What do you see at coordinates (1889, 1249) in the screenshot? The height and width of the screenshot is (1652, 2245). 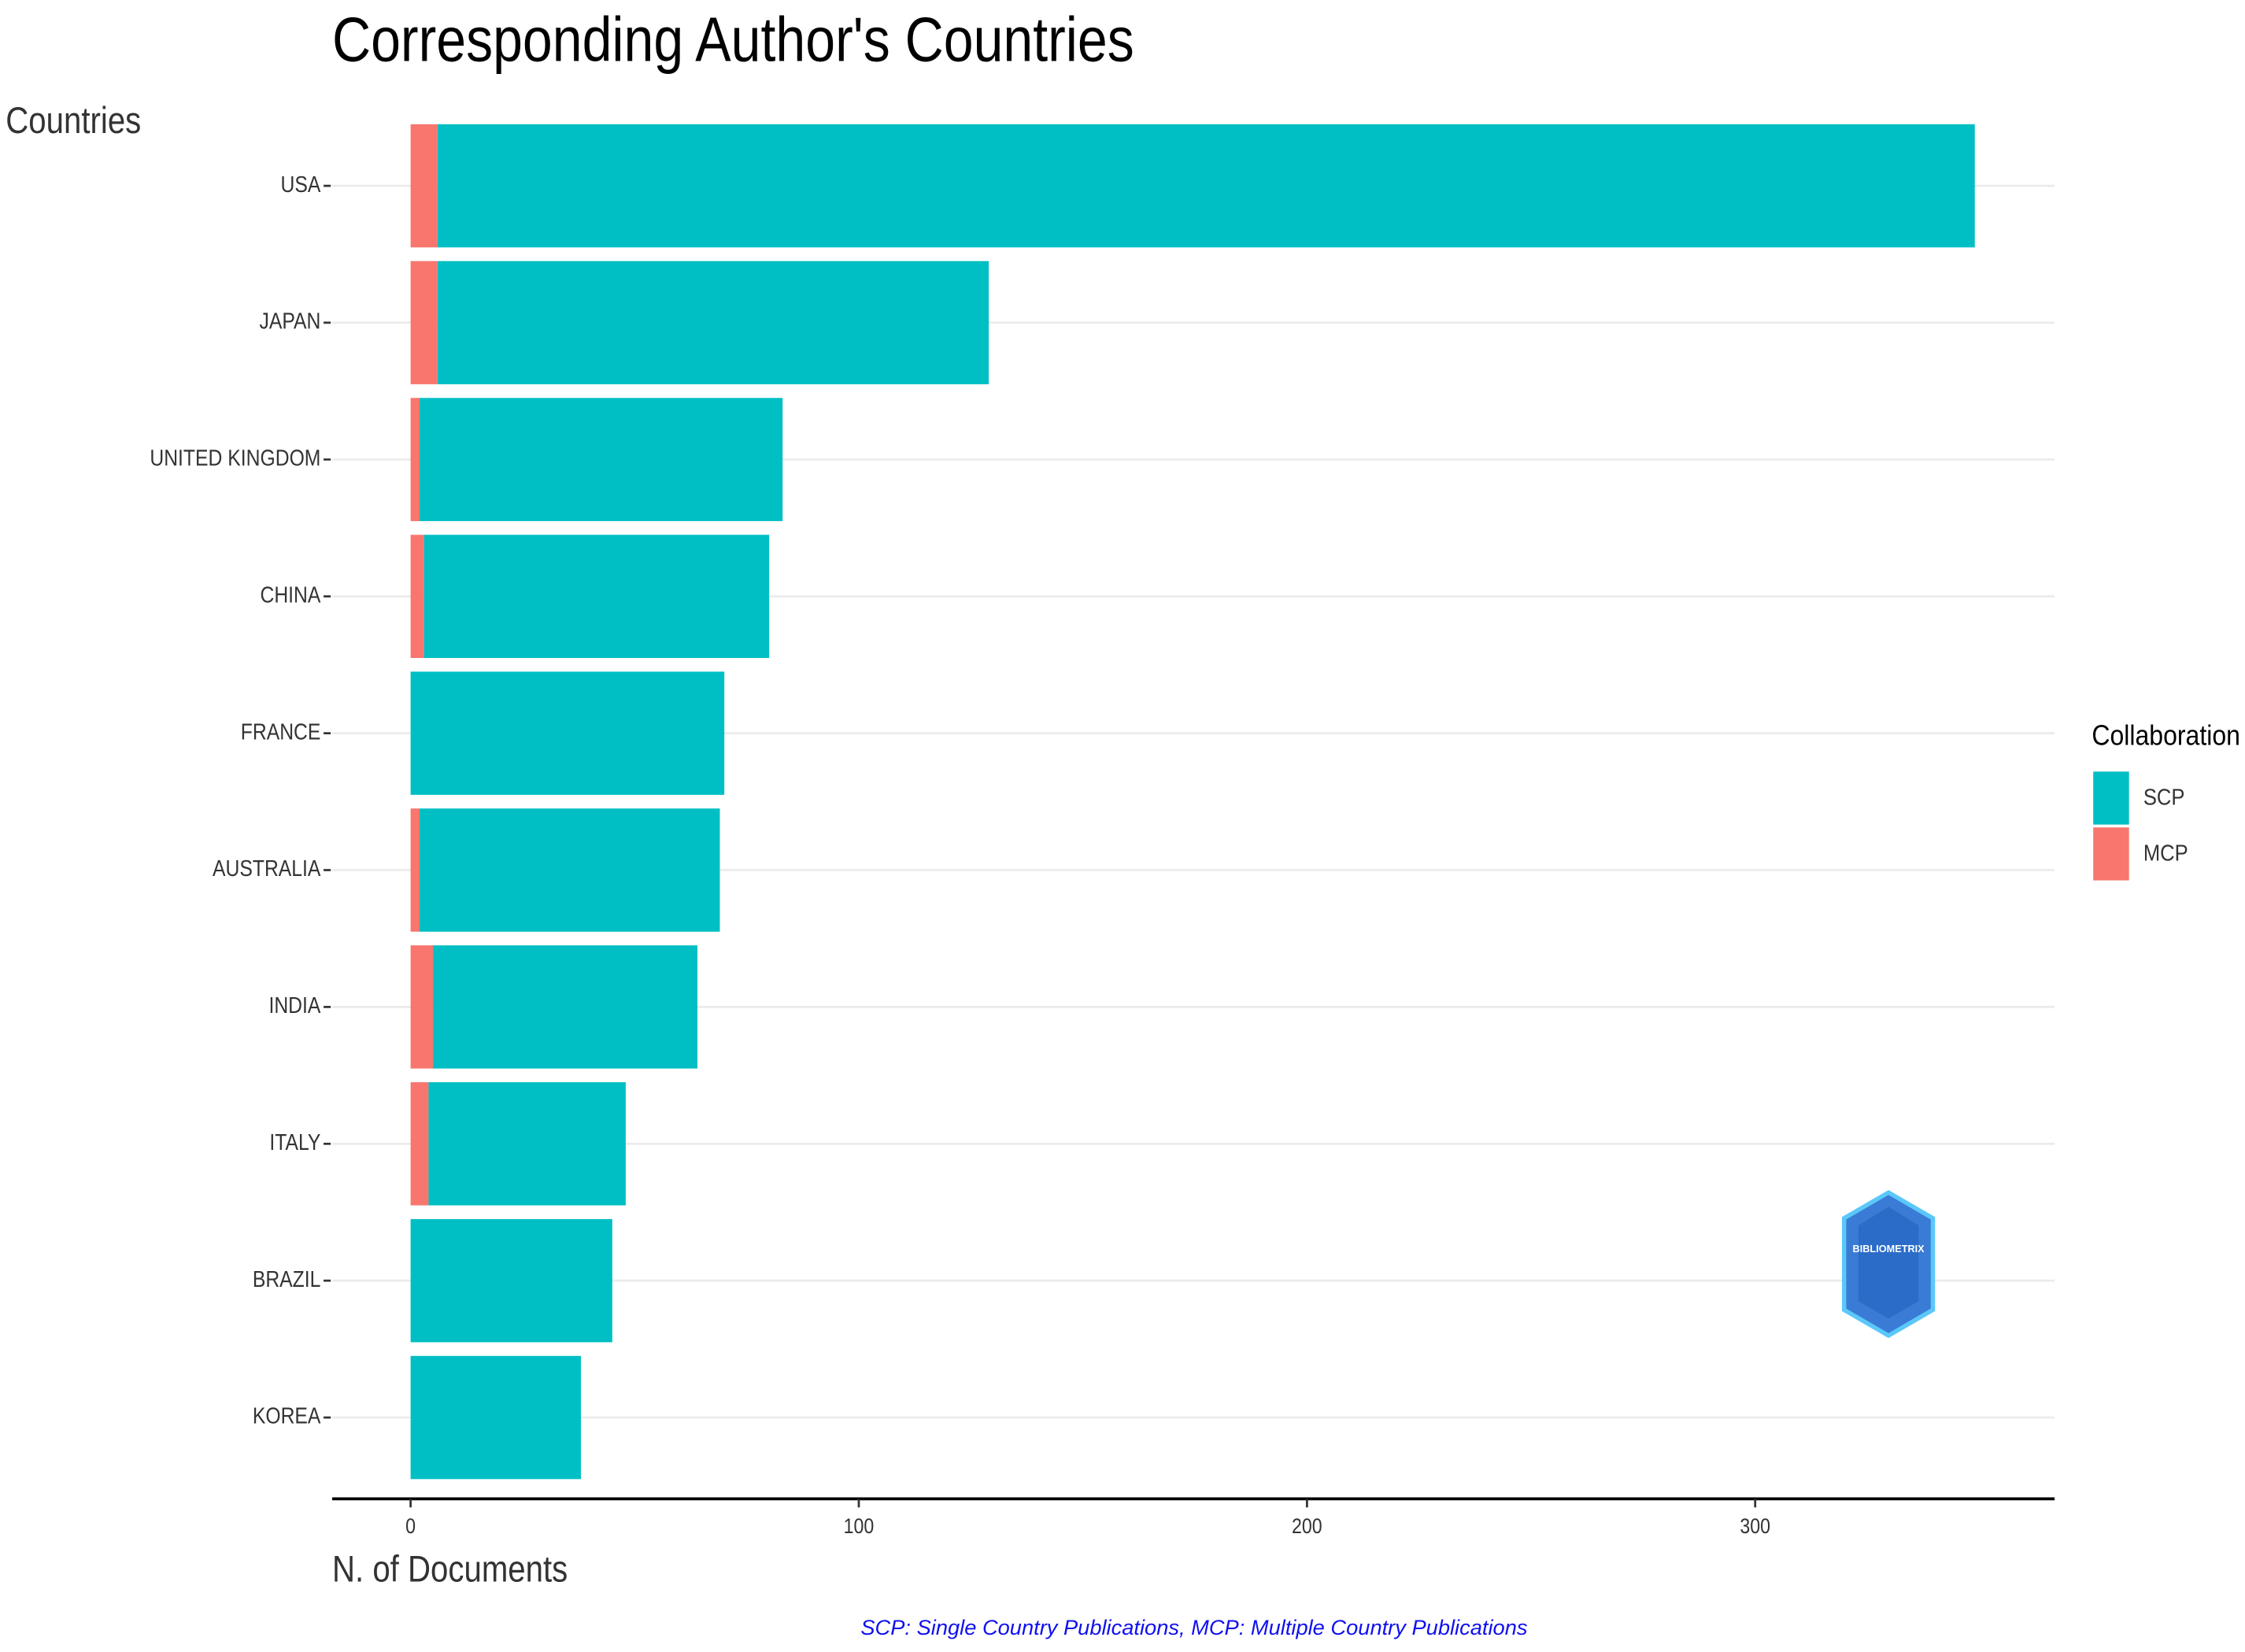 I see `logo-text: BIBLIOMETRIX` at bounding box center [1889, 1249].